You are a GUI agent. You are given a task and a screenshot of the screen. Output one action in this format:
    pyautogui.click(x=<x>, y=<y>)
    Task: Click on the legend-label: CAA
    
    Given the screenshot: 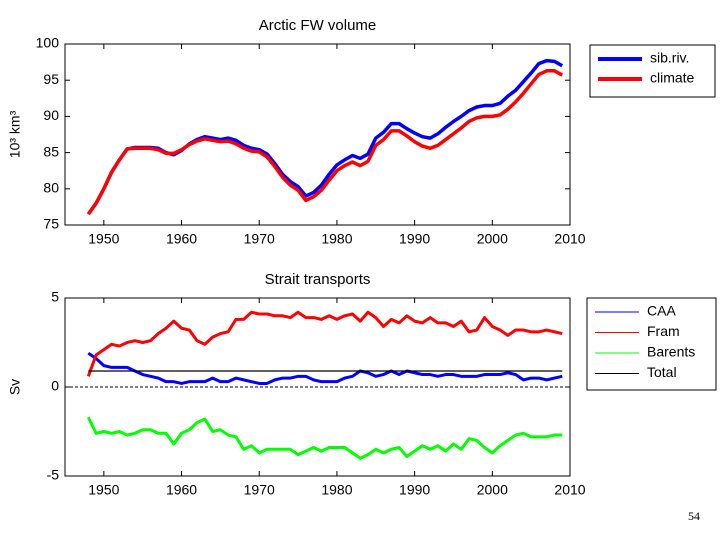 What is the action you would take?
    pyautogui.click(x=661, y=311)
    